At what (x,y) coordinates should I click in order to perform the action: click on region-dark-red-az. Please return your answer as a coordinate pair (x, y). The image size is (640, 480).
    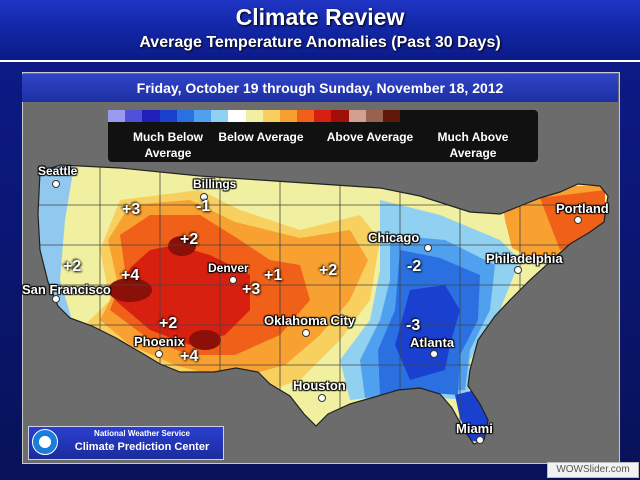
    Looking at the image, I should click on (205, 340).